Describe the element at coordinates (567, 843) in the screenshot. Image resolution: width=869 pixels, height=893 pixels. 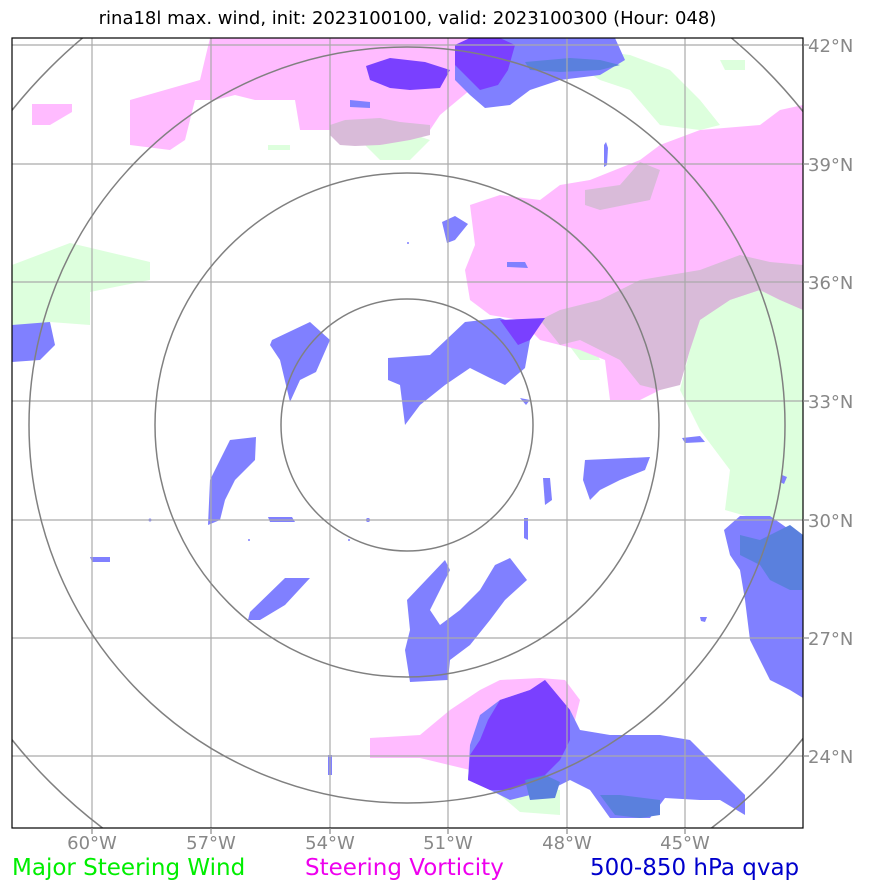
I see `lon-label: 48°W` at that location.